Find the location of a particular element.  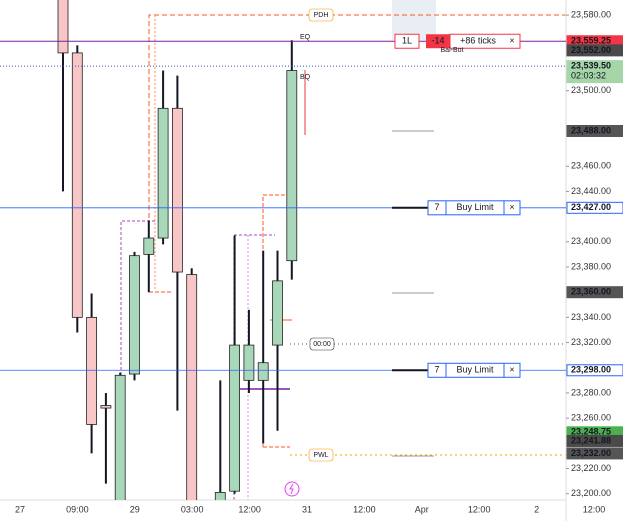

guide is located at coordinates (254, 367).